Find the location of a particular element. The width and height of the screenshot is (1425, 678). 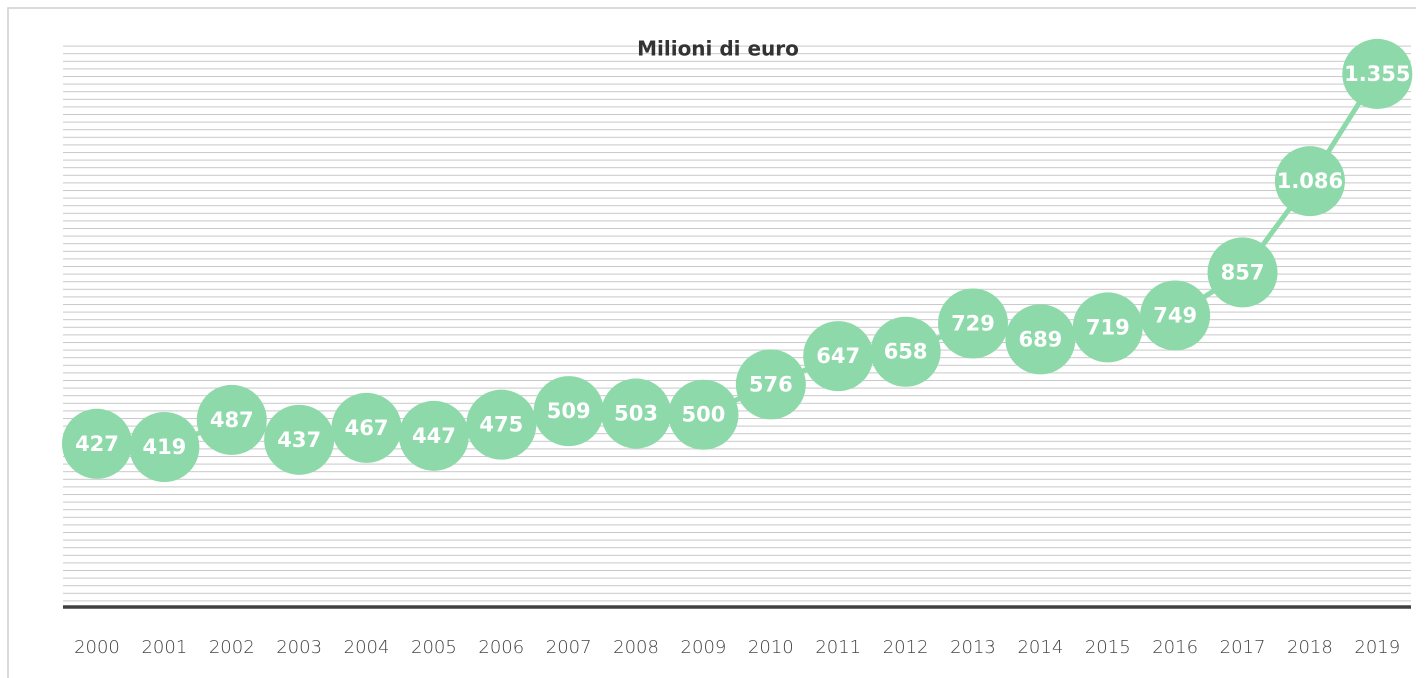

chart-title: Milioni di euro is located at coordinates (718, 49).